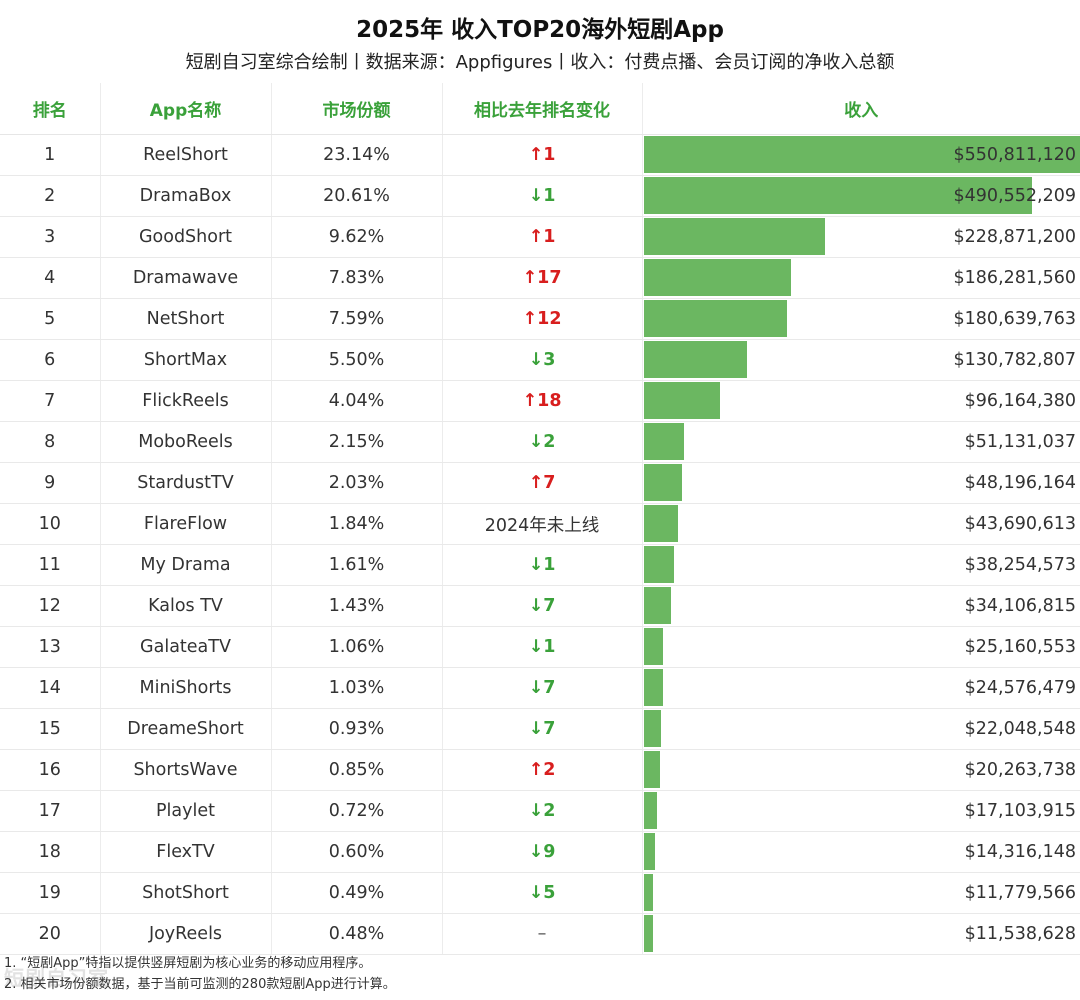 The height and width of the screenshot is (1000, 1080). I want to click on revenue-cell: $51,131,037, so click(861, 442).